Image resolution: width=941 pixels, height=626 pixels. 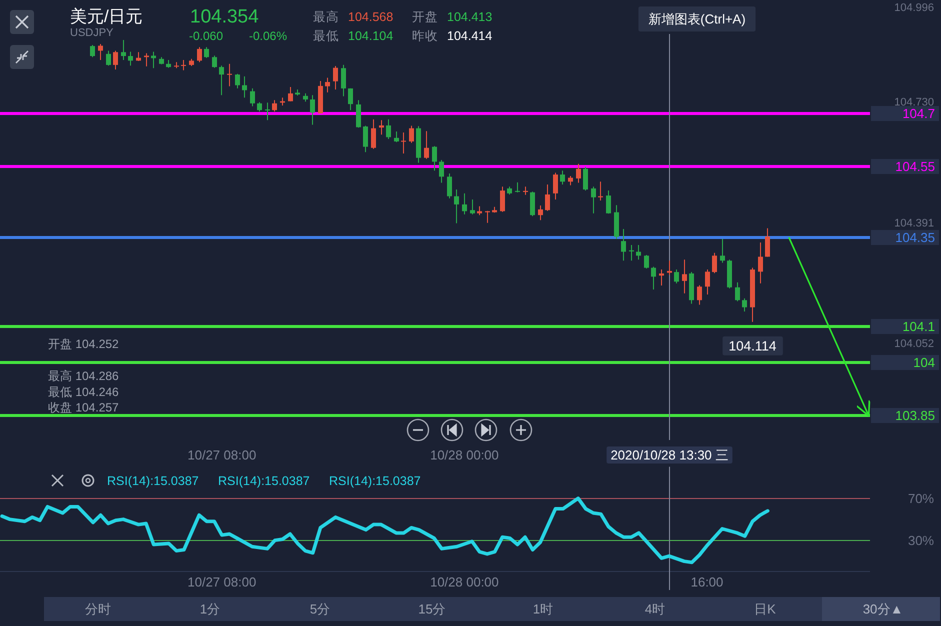 I want to click on annotation: 104.413, so click(x=469, y=17).